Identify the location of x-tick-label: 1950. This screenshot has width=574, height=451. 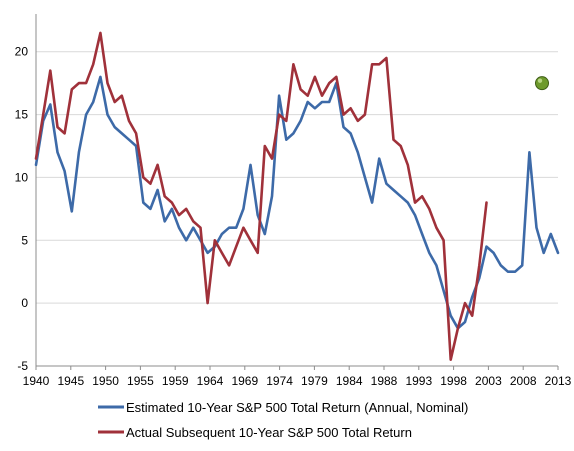
(105, 381).